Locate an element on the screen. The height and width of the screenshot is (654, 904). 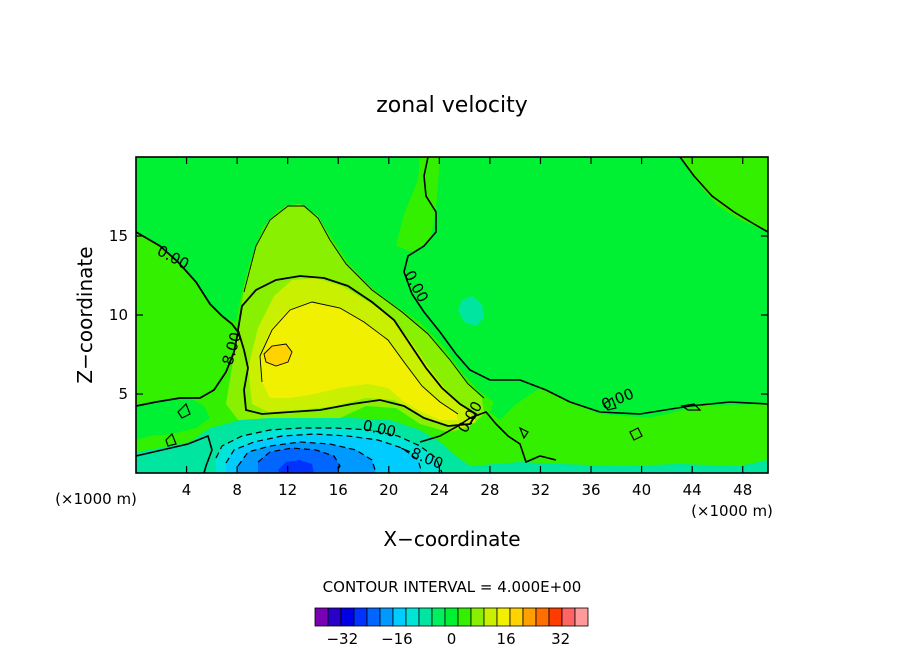
x-tick-label: 16 is located at coordinates (338, 490).